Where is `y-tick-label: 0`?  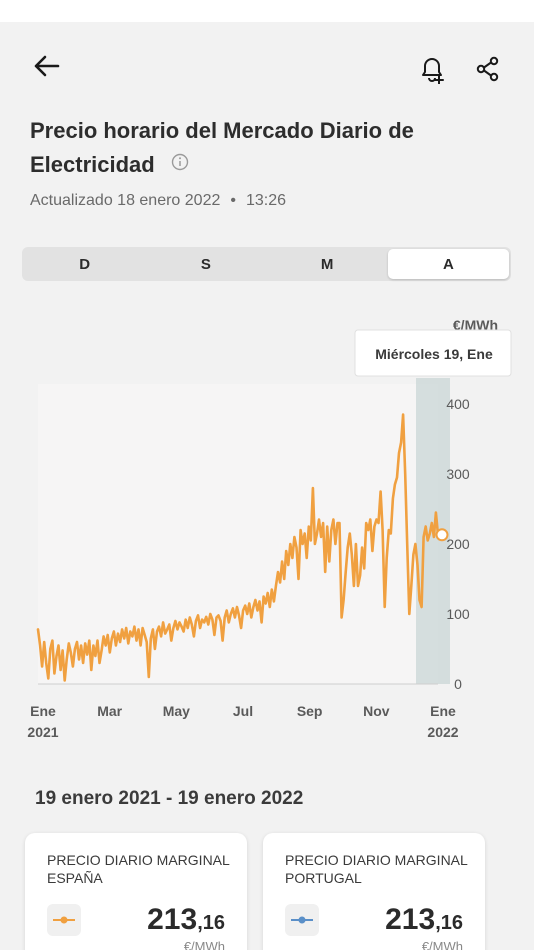 y-tick-label: 0 is located at coordinates (458, 684).